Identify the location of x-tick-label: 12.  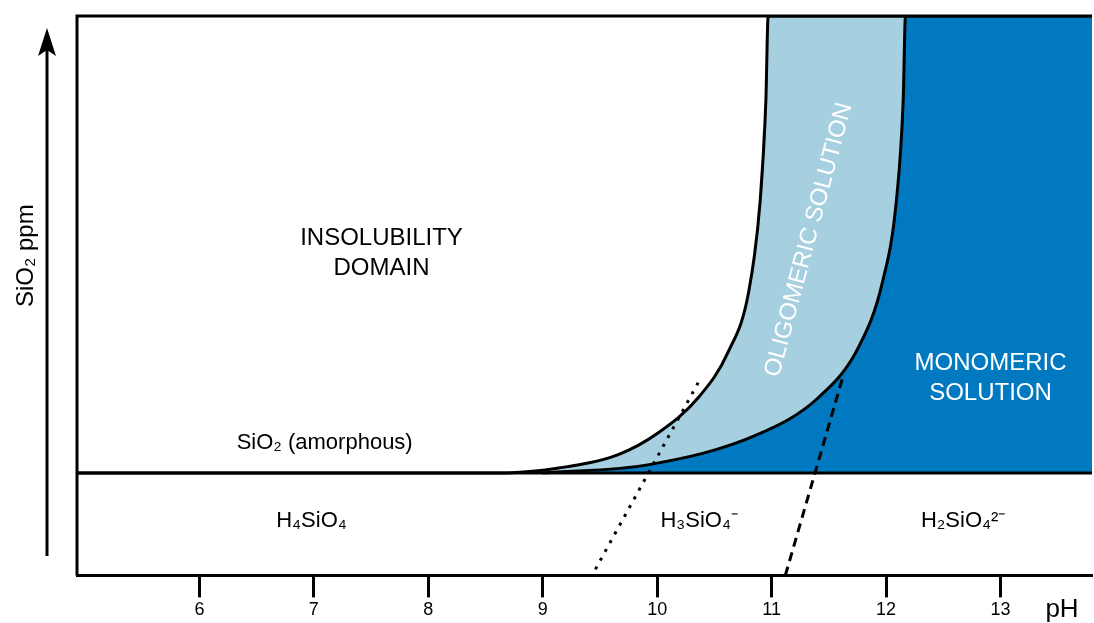
(886, 609).